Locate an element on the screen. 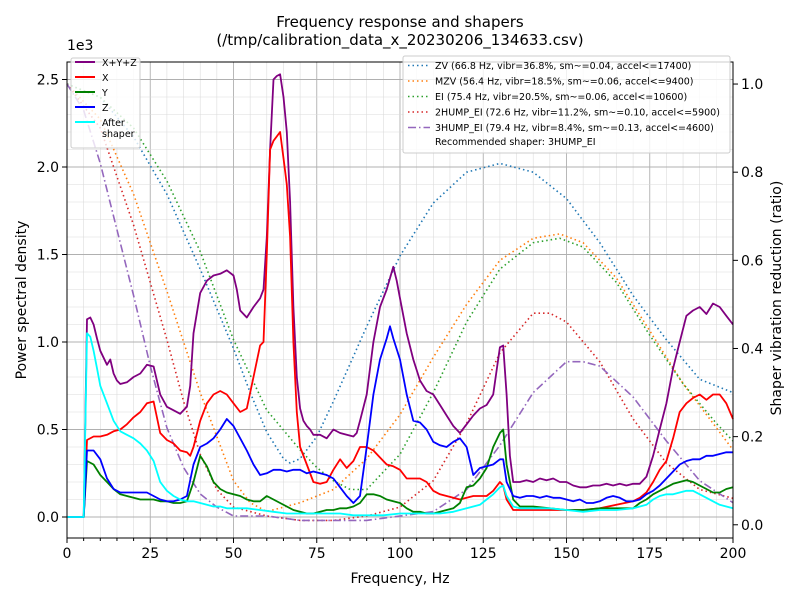 The image size is (800, 600). y-tick-label: 0.0 is located at coordinates (48, 518).